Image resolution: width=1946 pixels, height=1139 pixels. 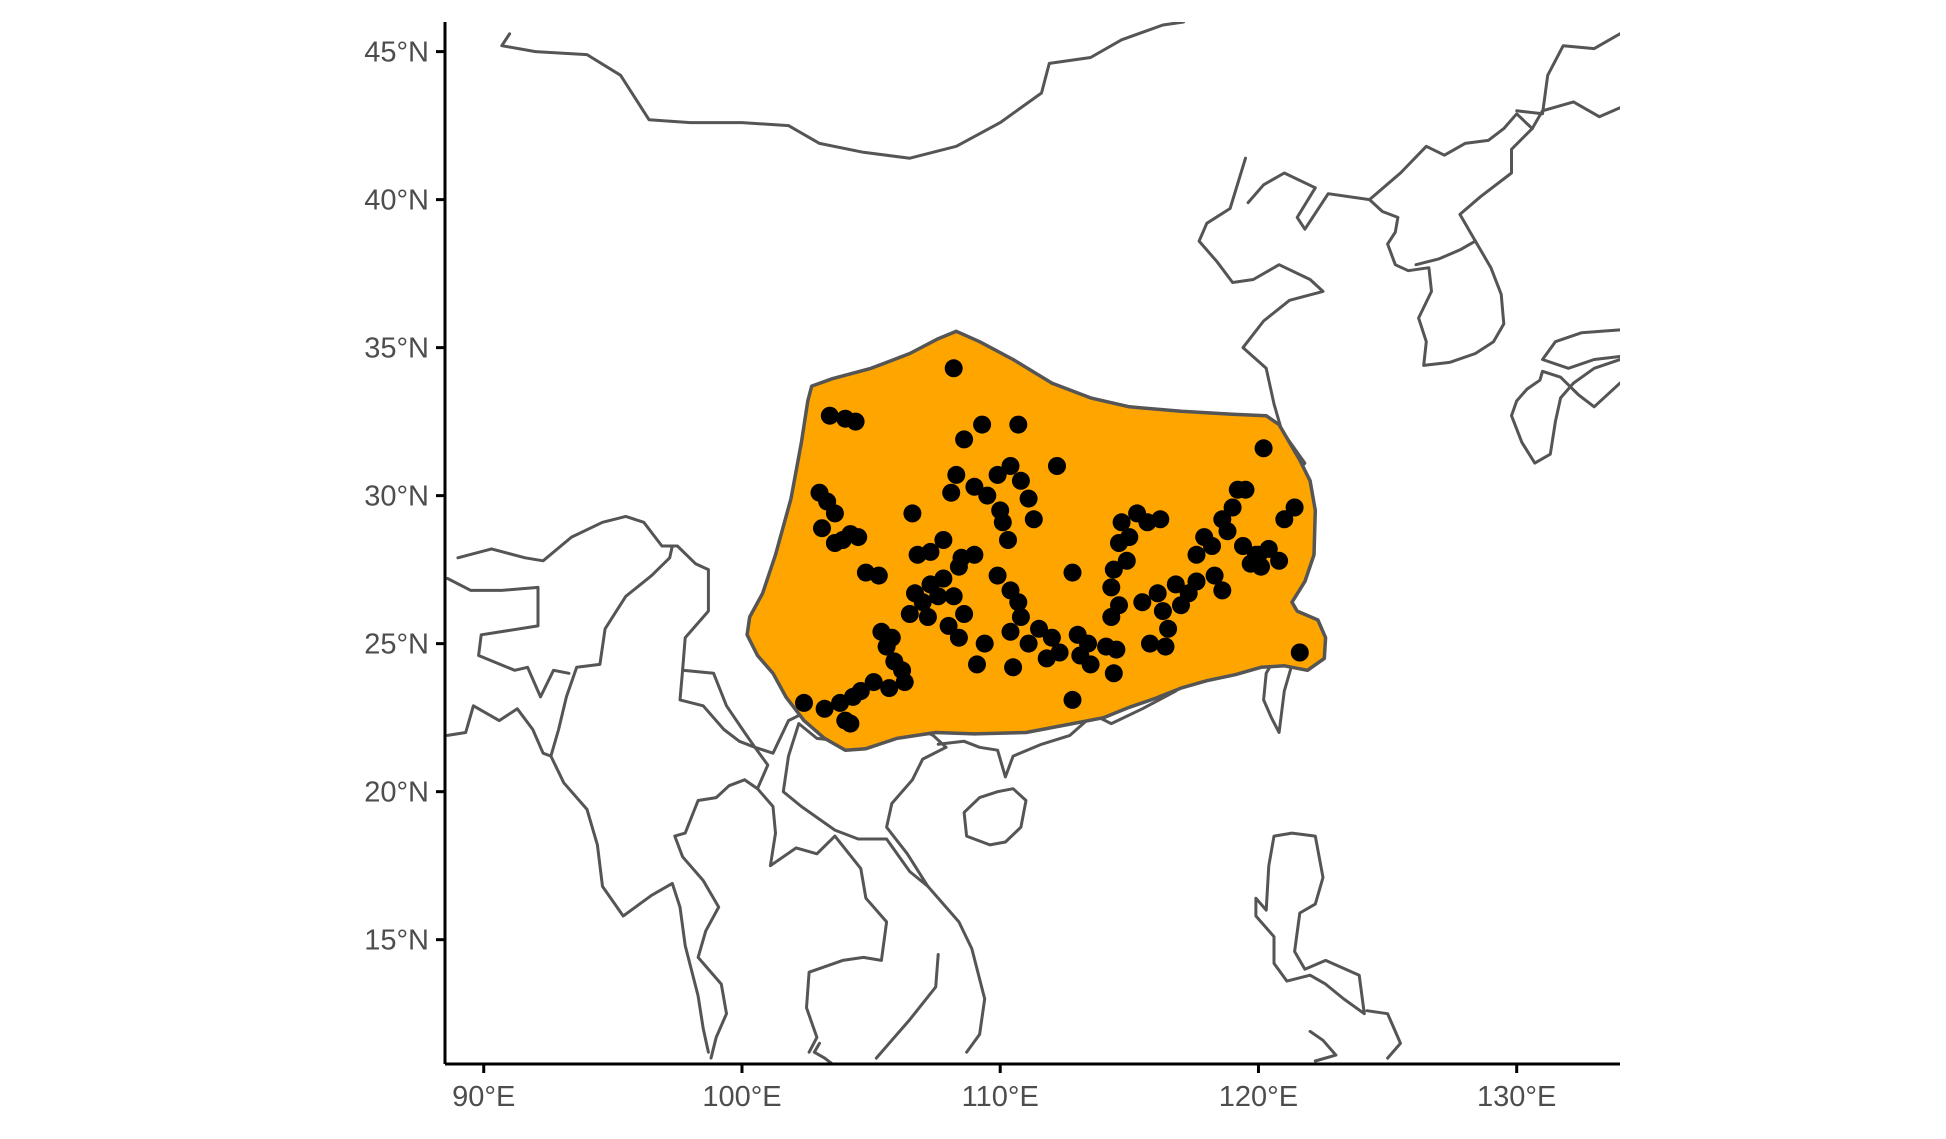 What do you see at coordinates (396, 349) in the screenshot?
I see `y-tick-label: 35°N` at bounding box center [396, 349].